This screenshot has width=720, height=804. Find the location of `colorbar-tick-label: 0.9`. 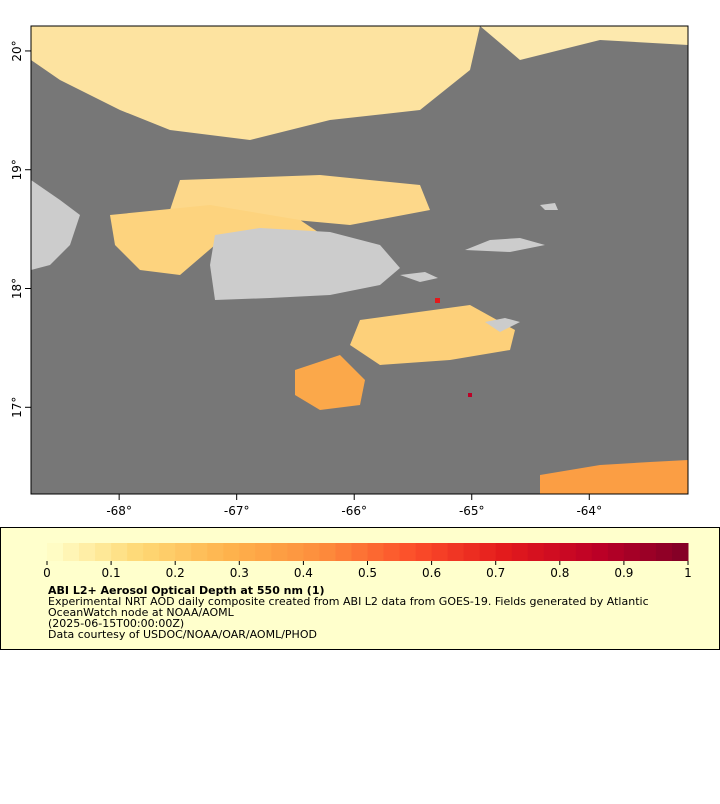

colorbar-tick-label: 0.9 is located at coordinates (623, 573).